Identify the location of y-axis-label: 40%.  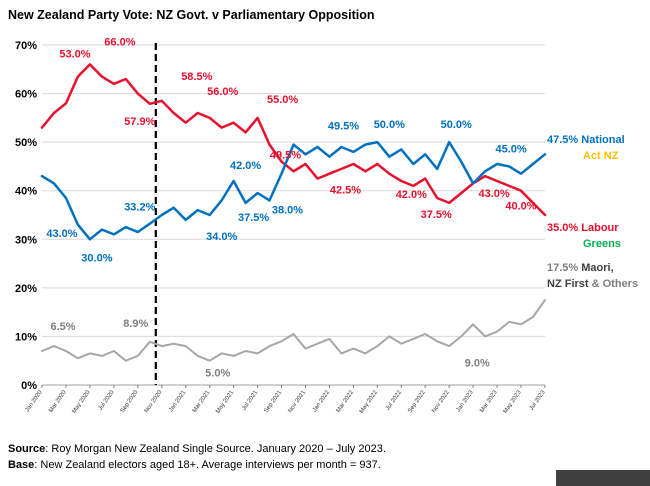
(26, 192).